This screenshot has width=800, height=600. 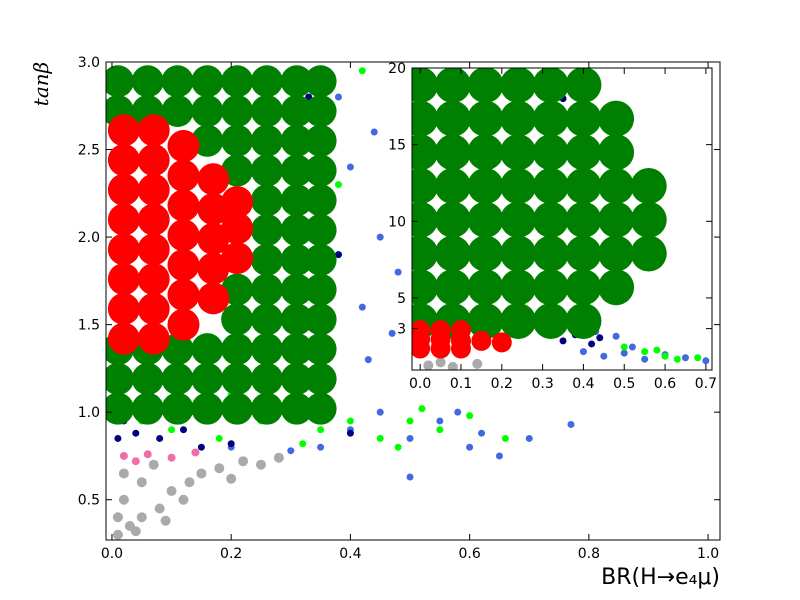 What do you see at coordinates (89, 326) in the screenshot?
I see `y-tick-label: 1.5` at bounding box center [89, 326].